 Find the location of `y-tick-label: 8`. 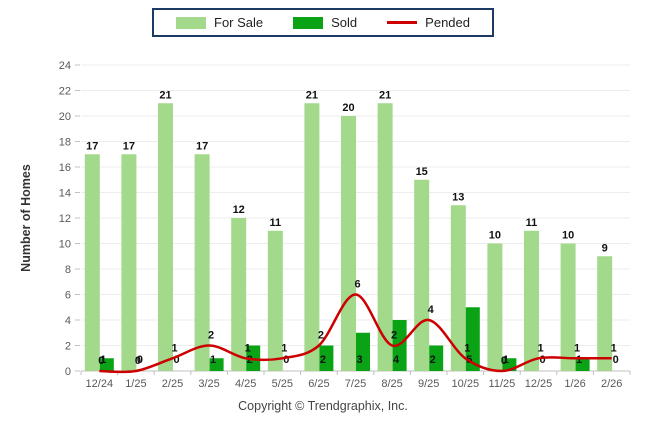

y-tick-label: 8 is located at coordinates (68, 270).